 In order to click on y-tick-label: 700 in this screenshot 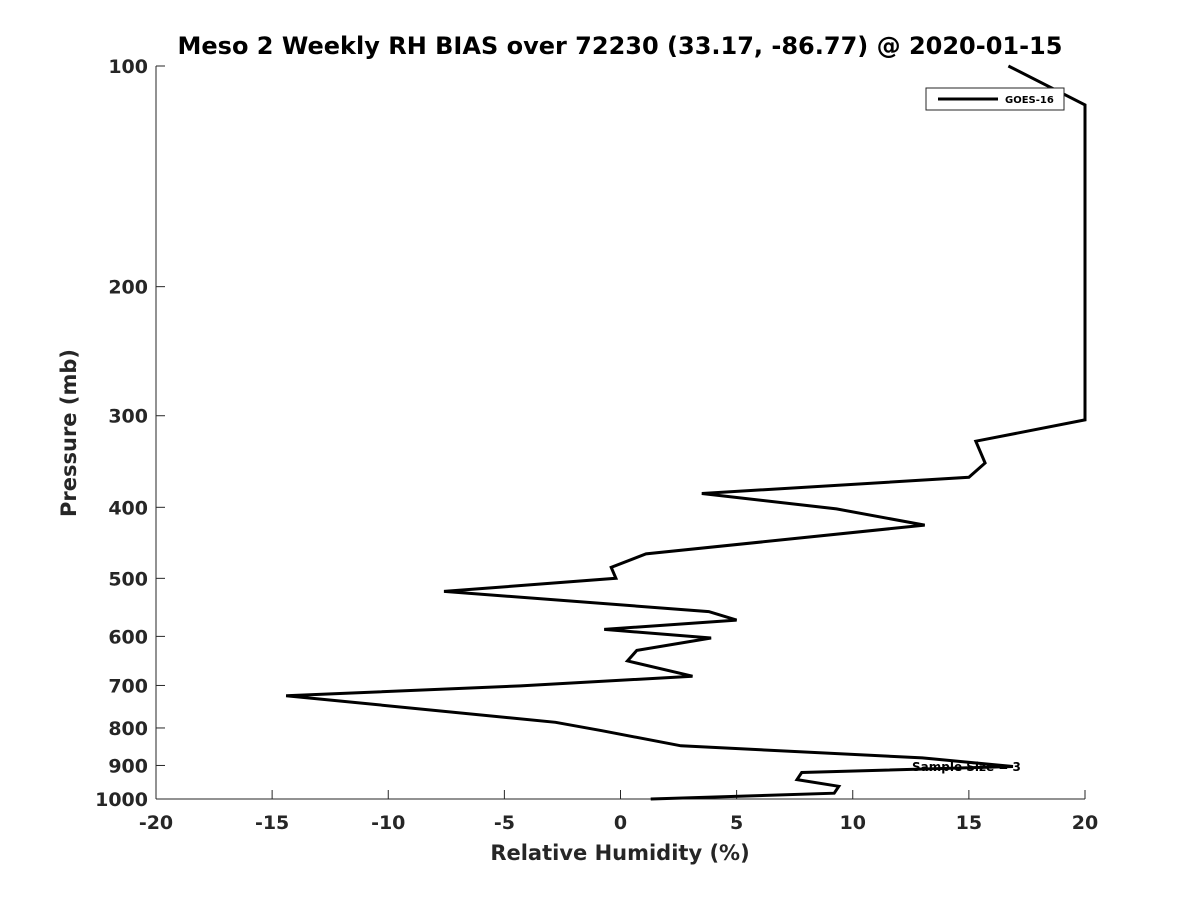, I will do `click(128, 686)`.